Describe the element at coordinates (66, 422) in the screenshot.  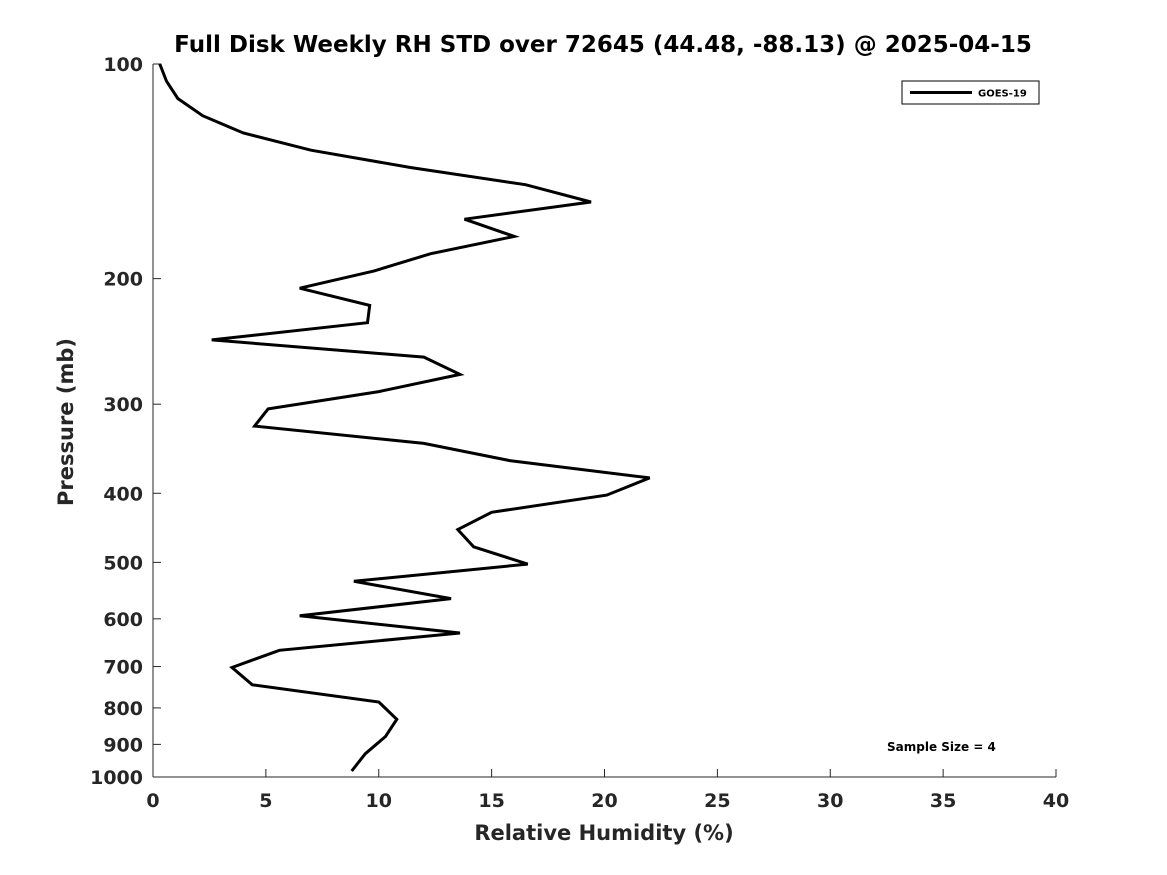
I see `y-axis-title: Pressure (mb)` at that location.